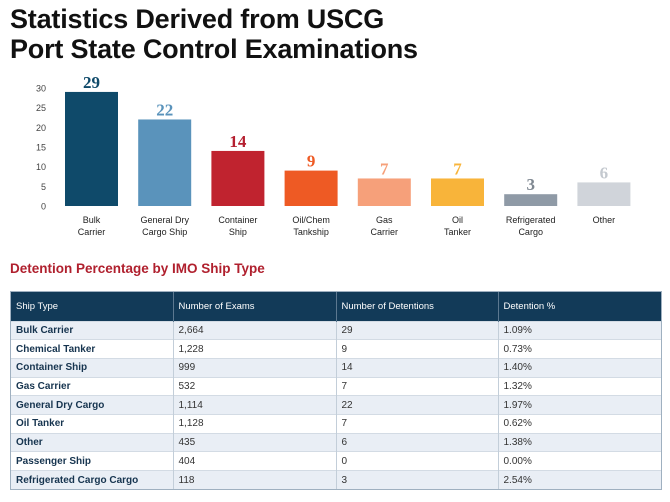  Describe the element at coordinates (41, 108) in the screenshot. I see `y-tick-label: 25` at that location.